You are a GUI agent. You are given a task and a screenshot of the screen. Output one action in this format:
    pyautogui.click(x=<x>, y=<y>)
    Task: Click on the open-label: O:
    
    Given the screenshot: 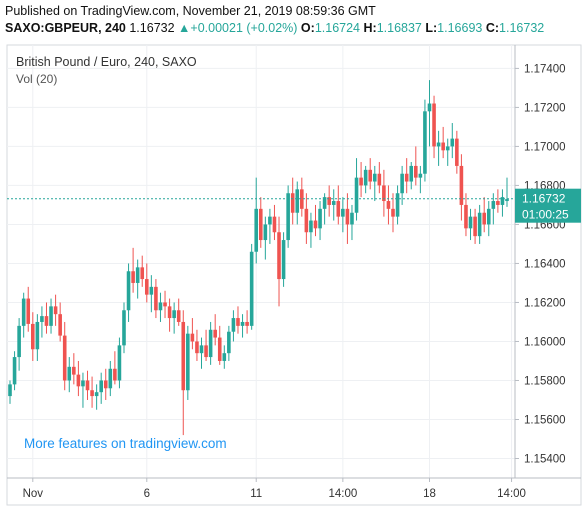 What is the action you would take?
    pyautogui.click(x=307, y=28)
    